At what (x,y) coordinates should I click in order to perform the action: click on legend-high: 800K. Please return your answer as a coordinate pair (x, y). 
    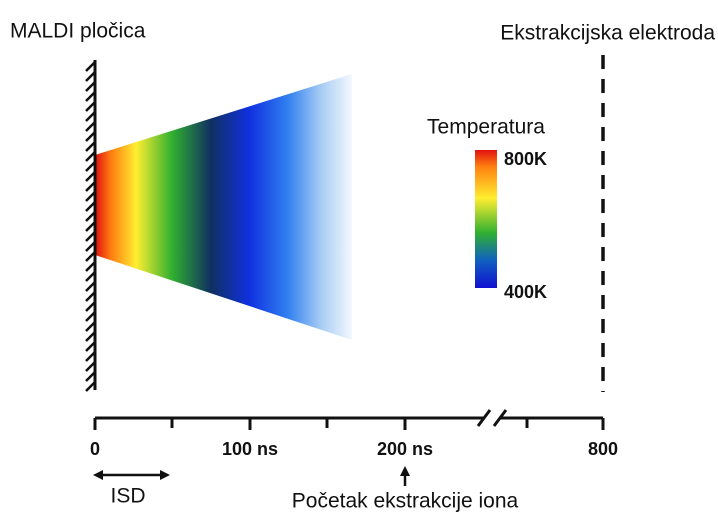
    Looking at the image, I should click on (525, 159).